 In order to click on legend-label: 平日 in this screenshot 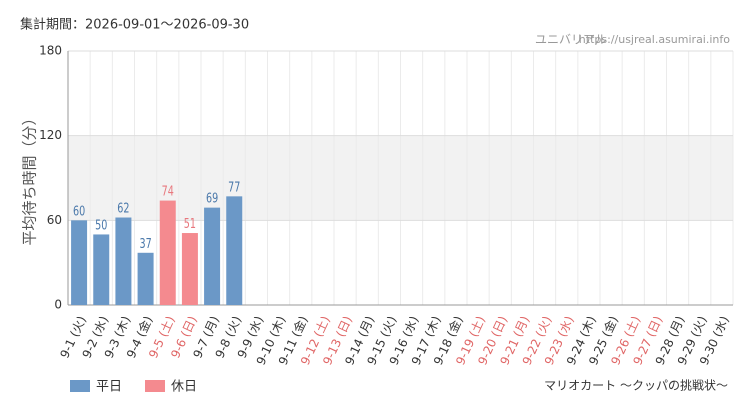, I will do `click(109, 387)`.